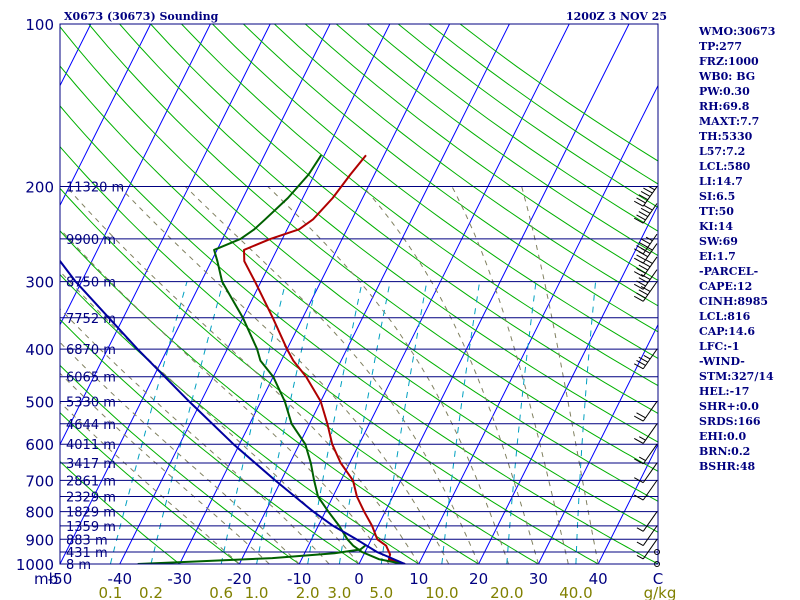  I want to click on height-label: 11320 m, so click(95, 188).